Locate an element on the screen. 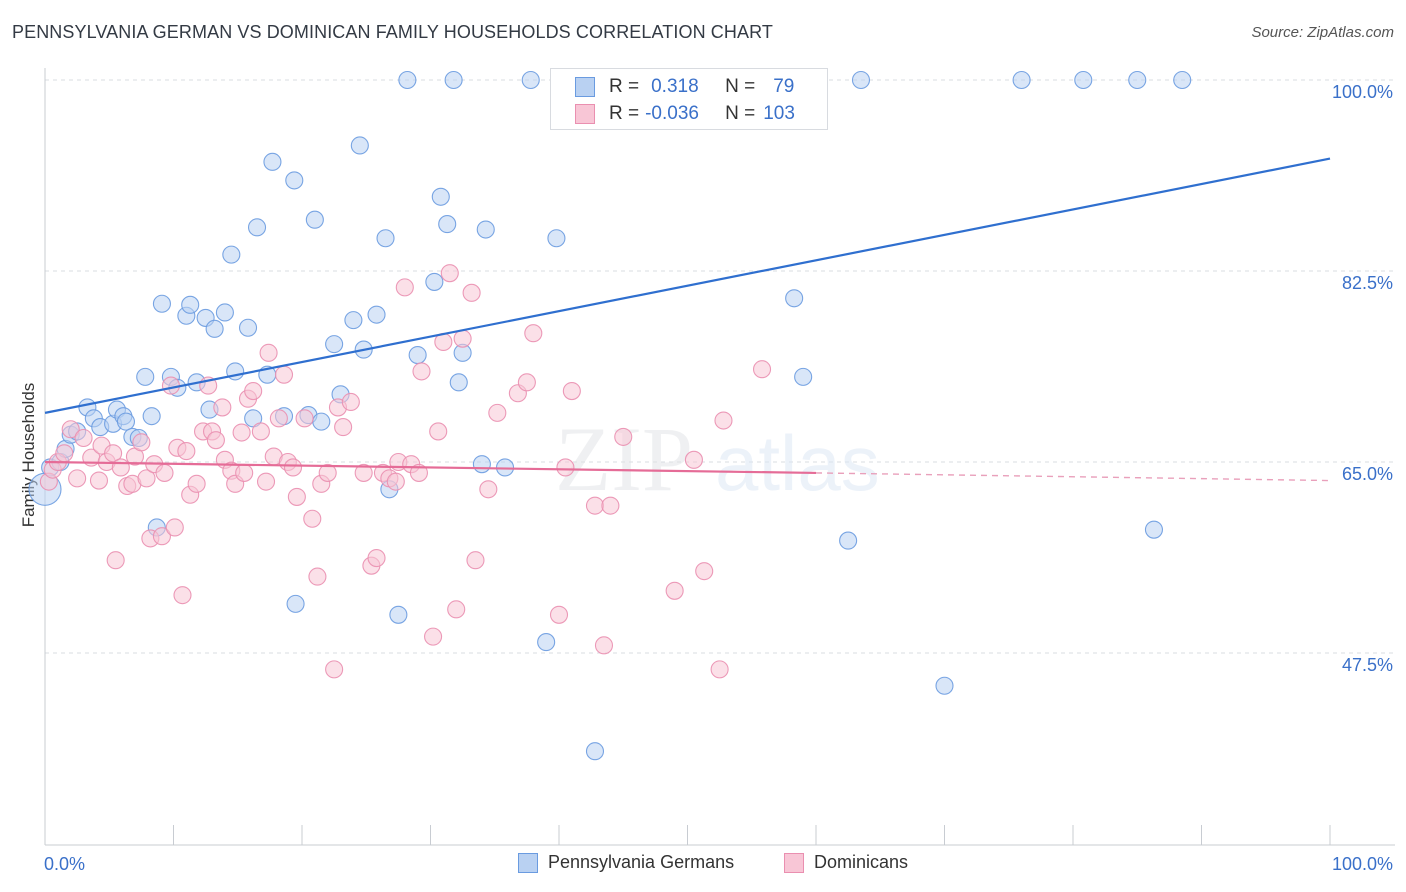  stats-row-dominicans: R = -0.036 N = 103 is located at coordinates (685, 114).